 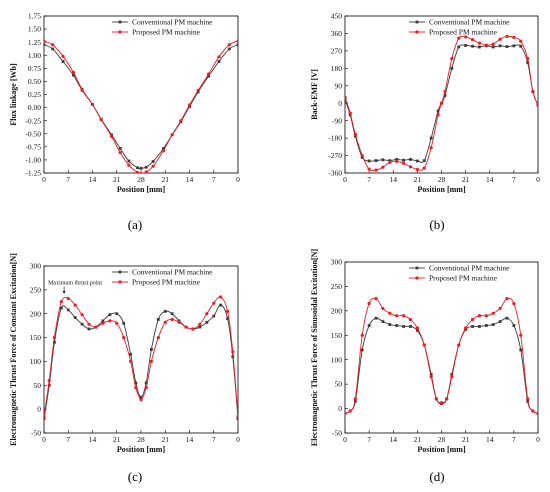 I want to click on y-tick-label: -180, so click(x=335, y=138).